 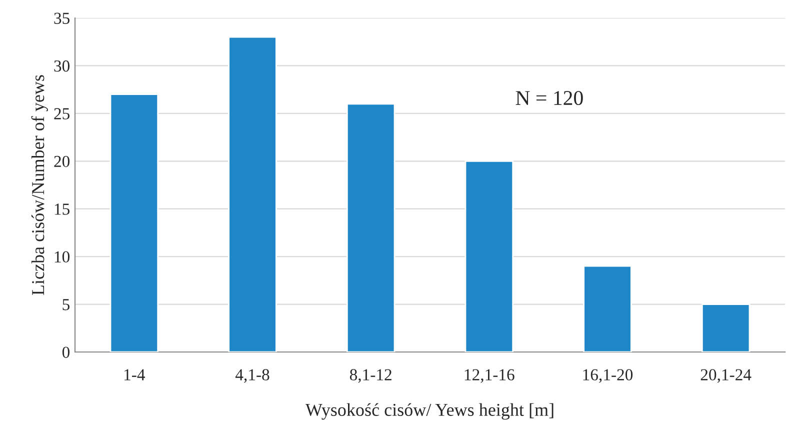 What do you see at coordinates (62, 162) in the screenshot?
I see `y-tick-label: 20` at bounding box center [62, 162].